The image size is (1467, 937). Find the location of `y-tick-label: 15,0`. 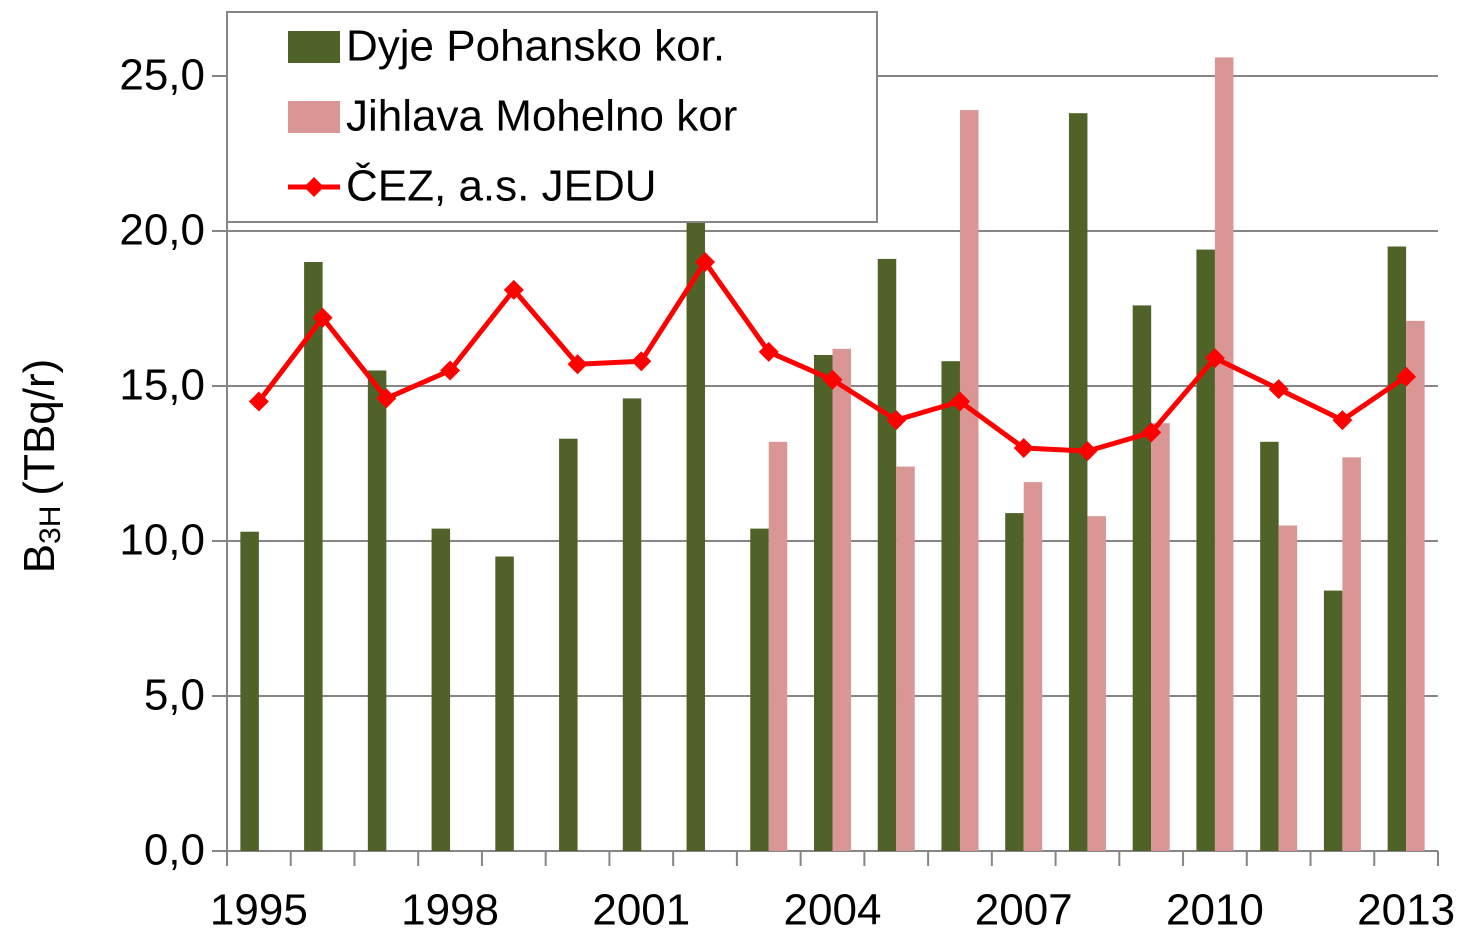

y-tick-label: 15,0 is located at coordinates (162, 385).